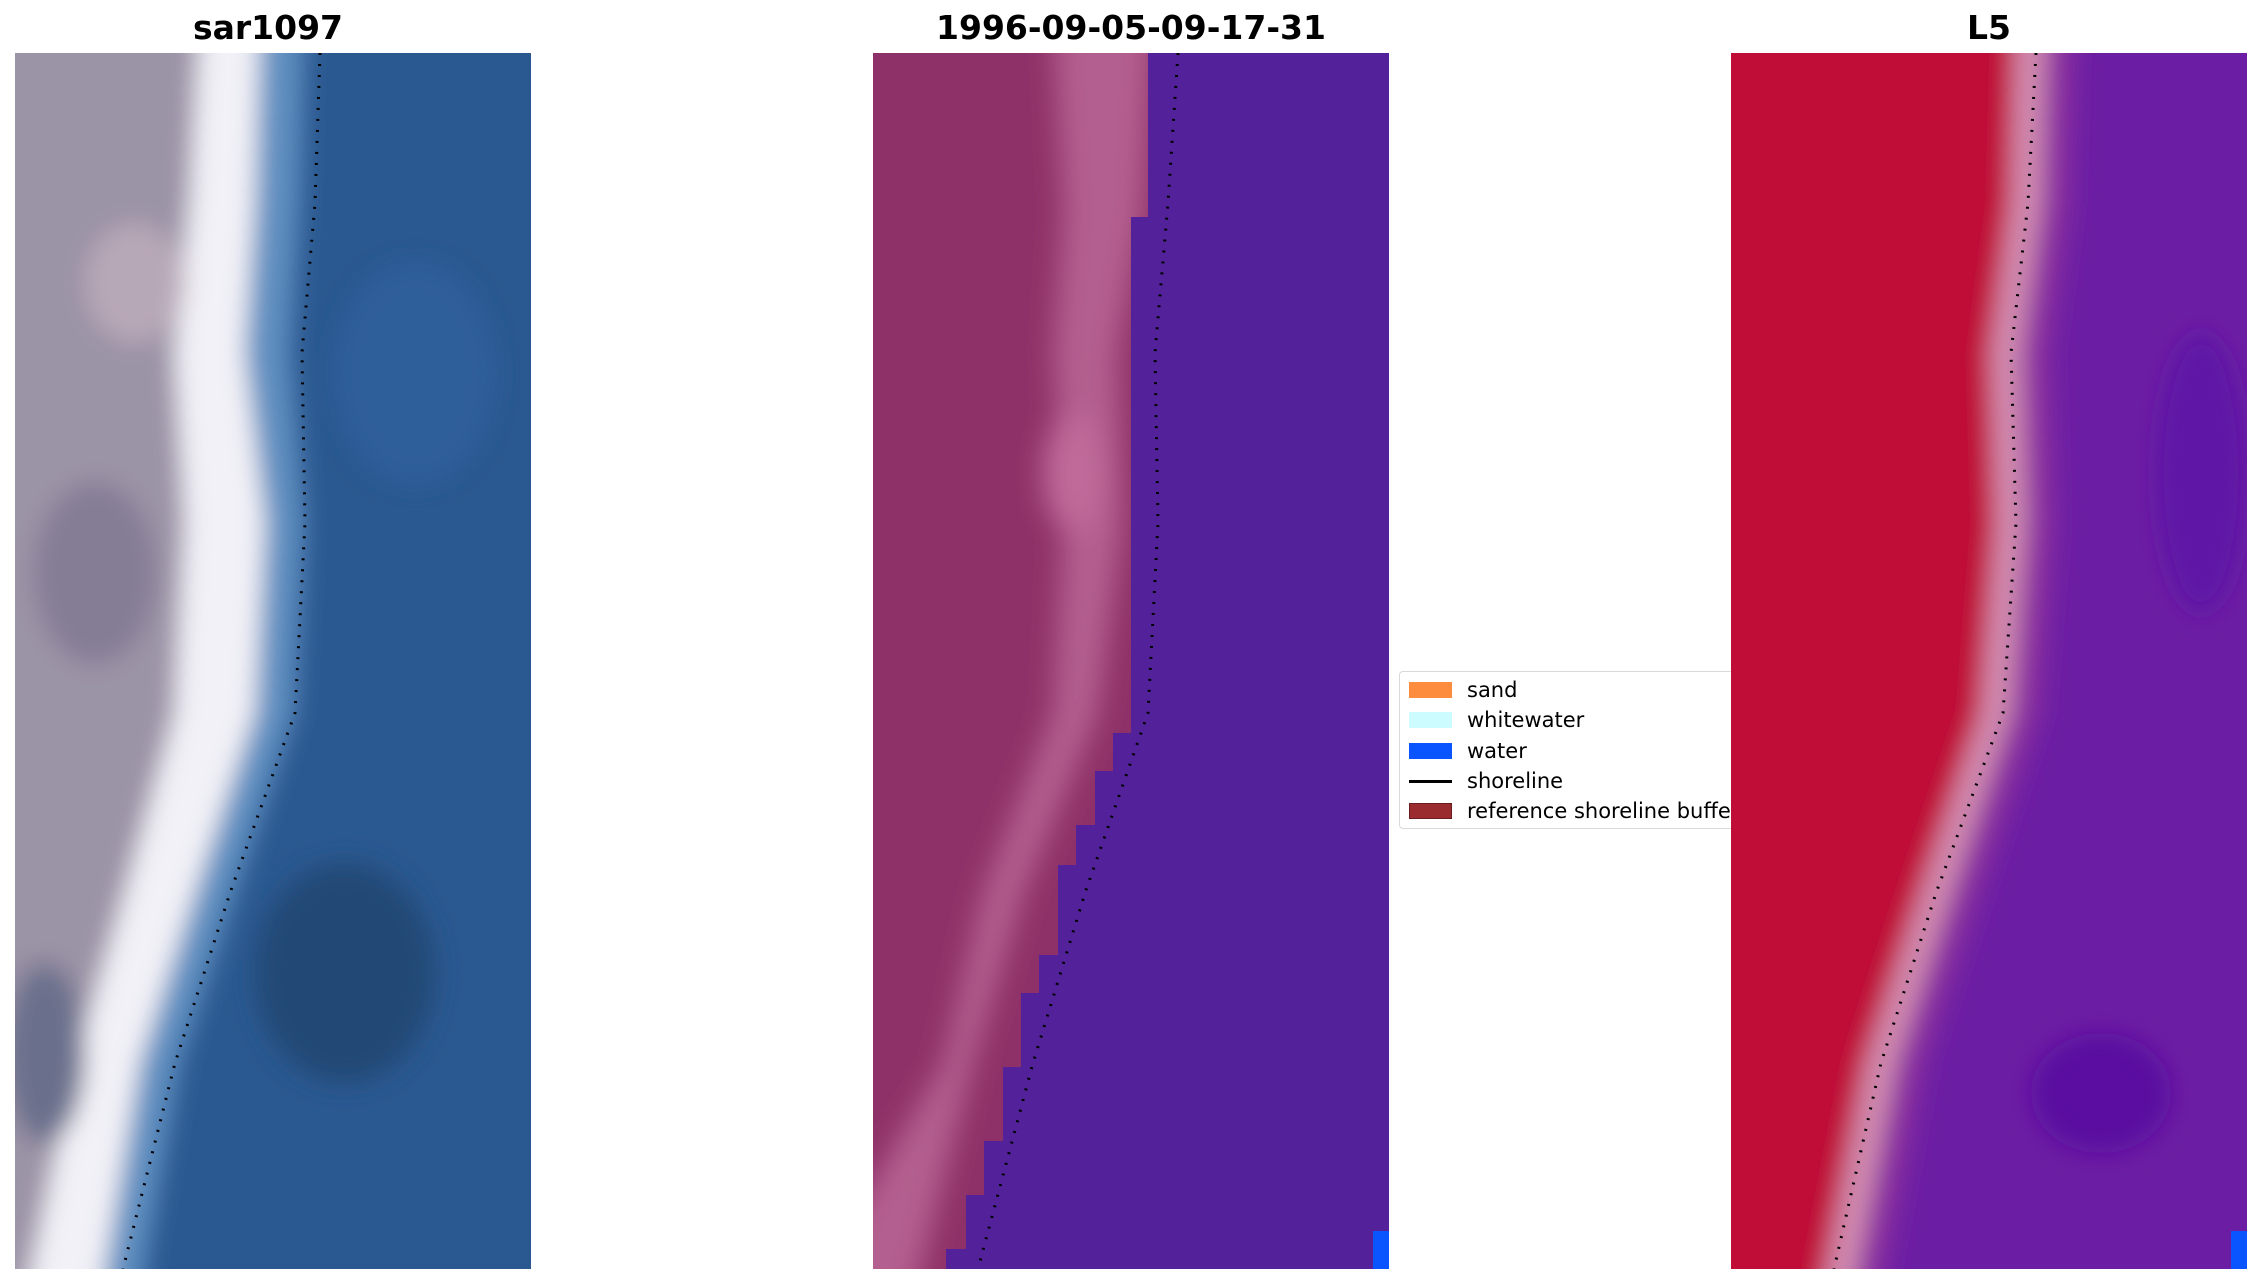  What do you see at coordinates (345, 973) in the screenshot?
I see `sar-water-dark-patch` at bounding box center [345, 973].